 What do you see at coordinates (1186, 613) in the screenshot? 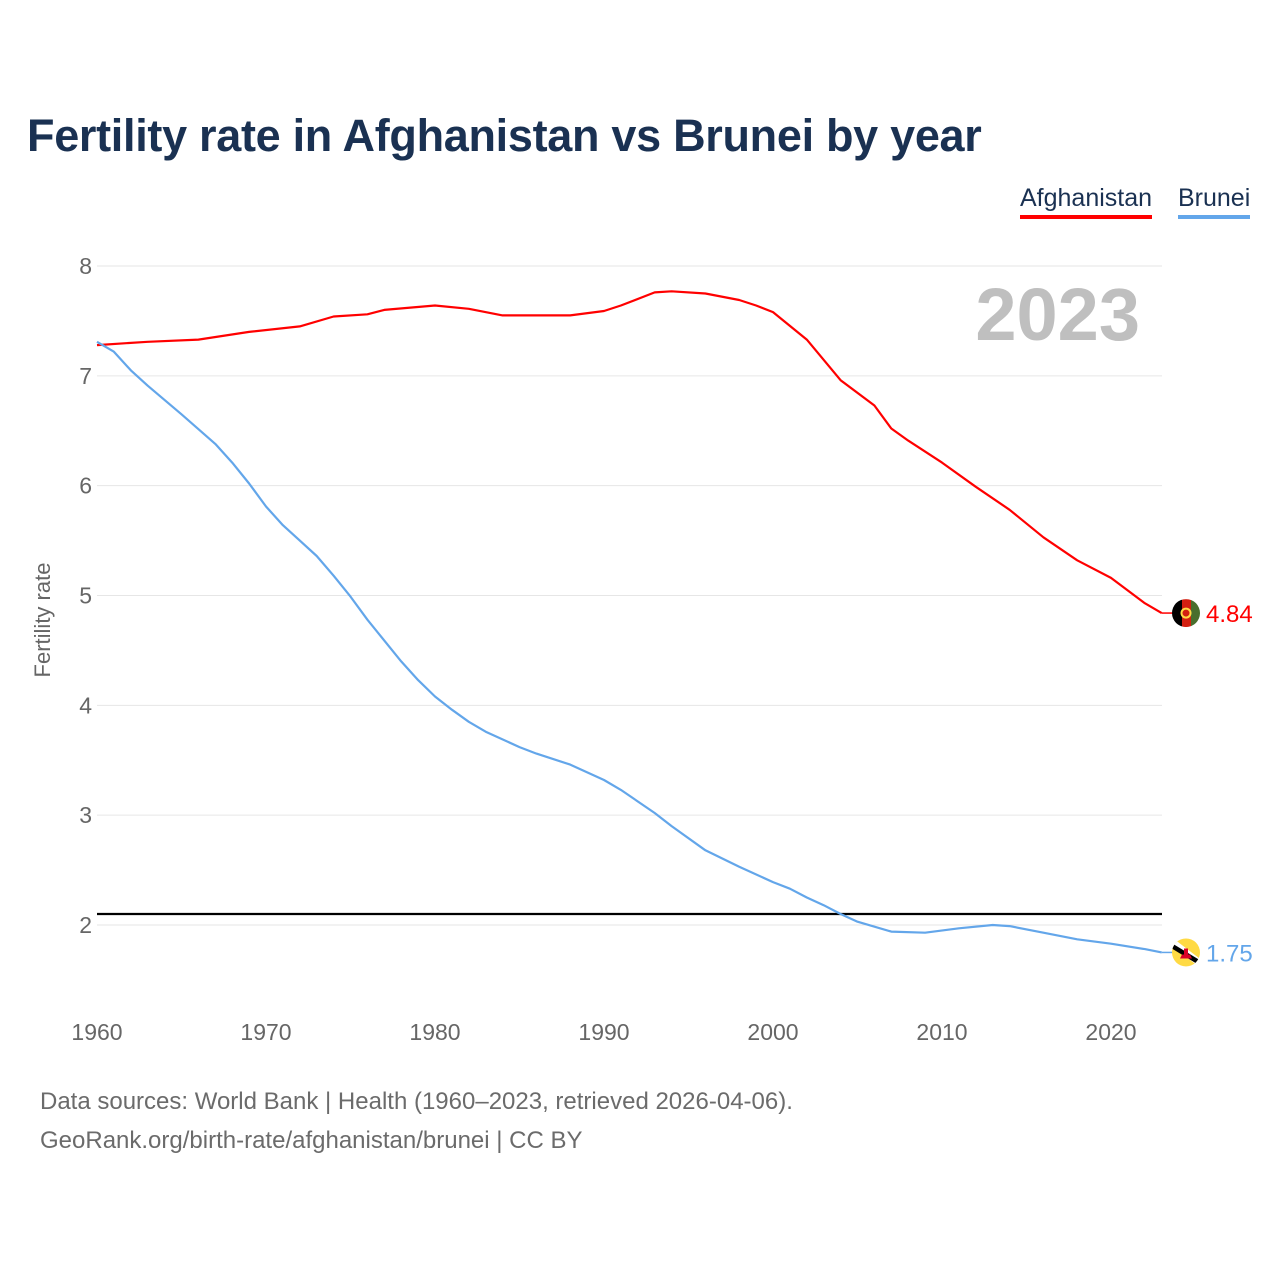
I see `afghanistan-flag-icon` at bounding box center [1186, 613].